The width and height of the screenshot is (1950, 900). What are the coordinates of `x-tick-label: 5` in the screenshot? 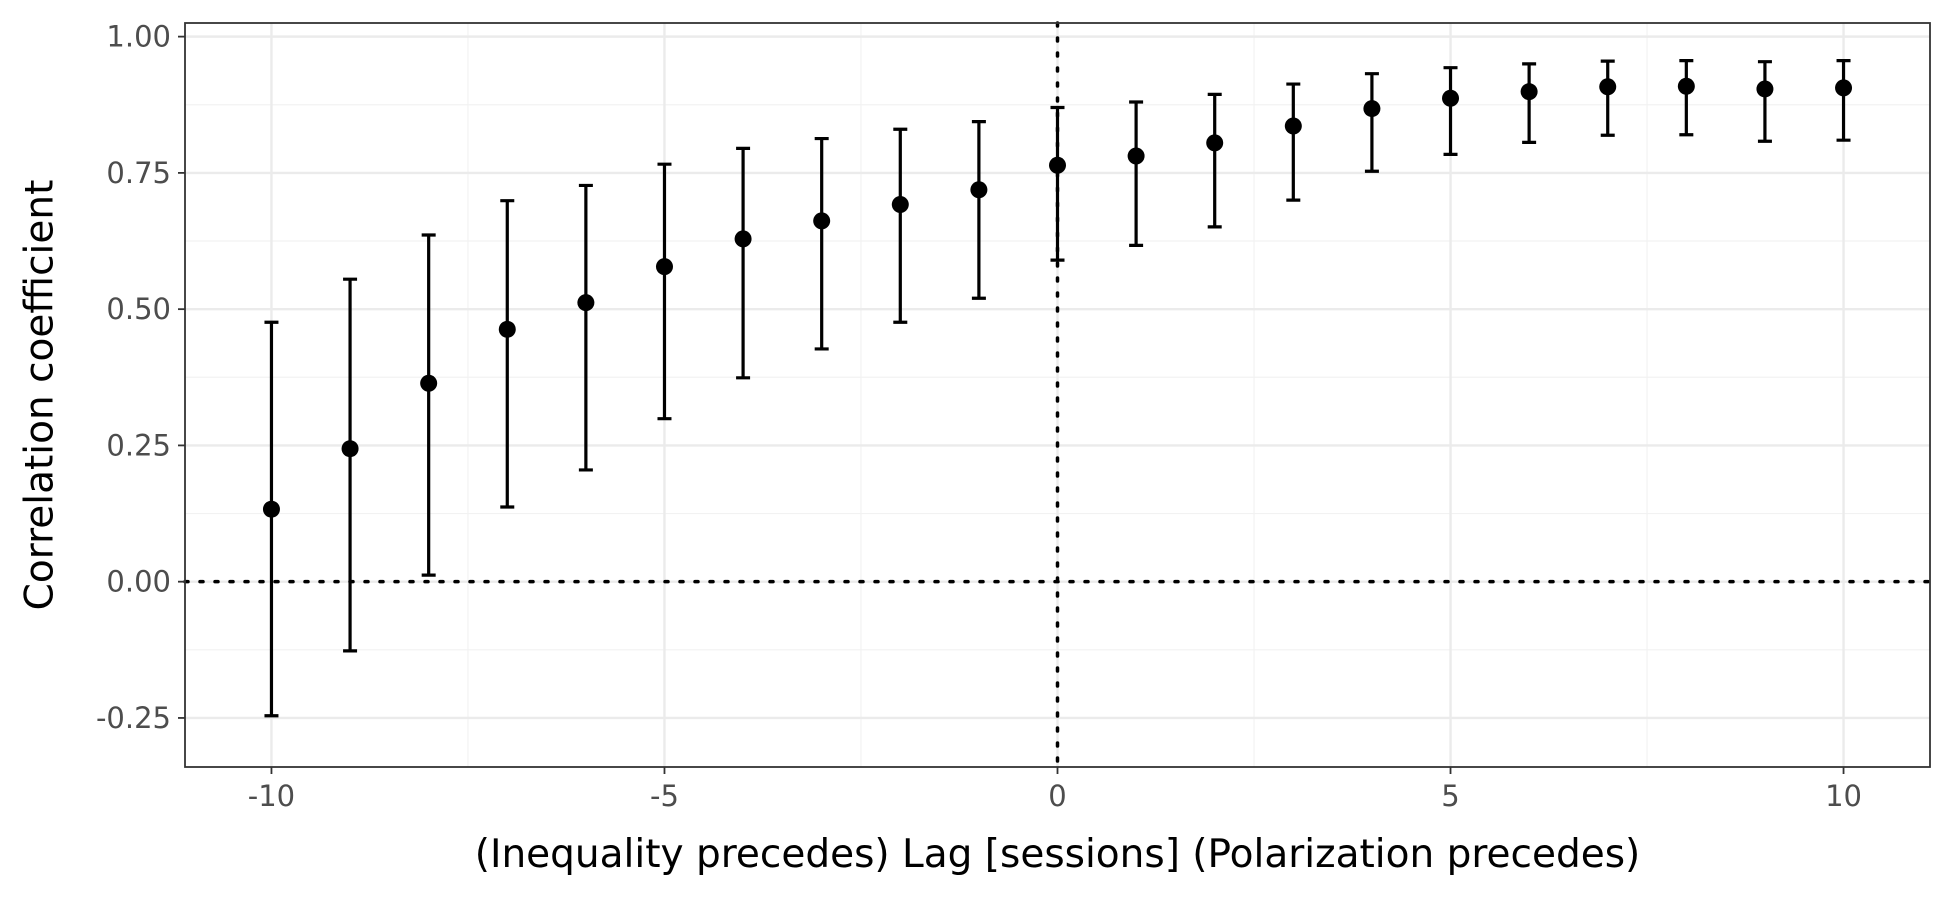 It's located at (1450, 796).